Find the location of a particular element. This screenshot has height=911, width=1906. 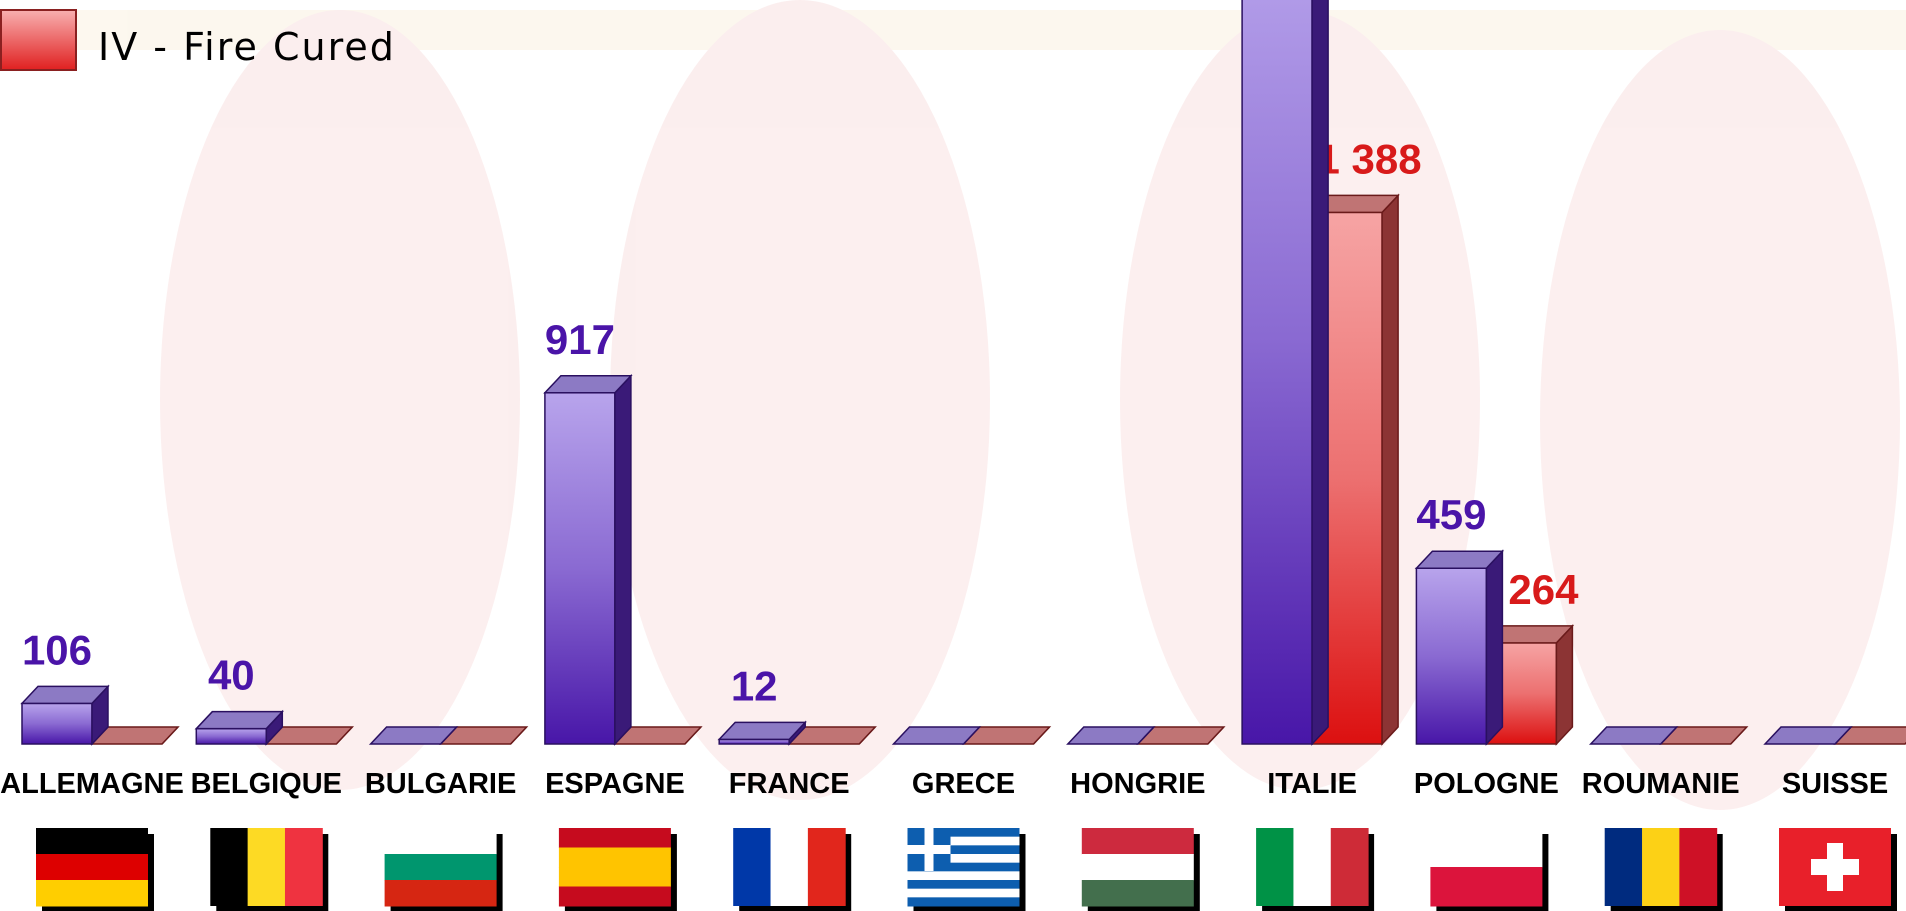

data-label: 459 is located at coordinates (1451, 514).